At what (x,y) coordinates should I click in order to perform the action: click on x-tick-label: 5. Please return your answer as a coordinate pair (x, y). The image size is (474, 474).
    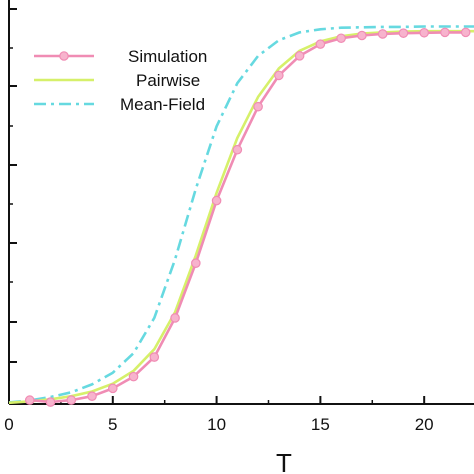
    Looking at the image, I should click on (112, 424).